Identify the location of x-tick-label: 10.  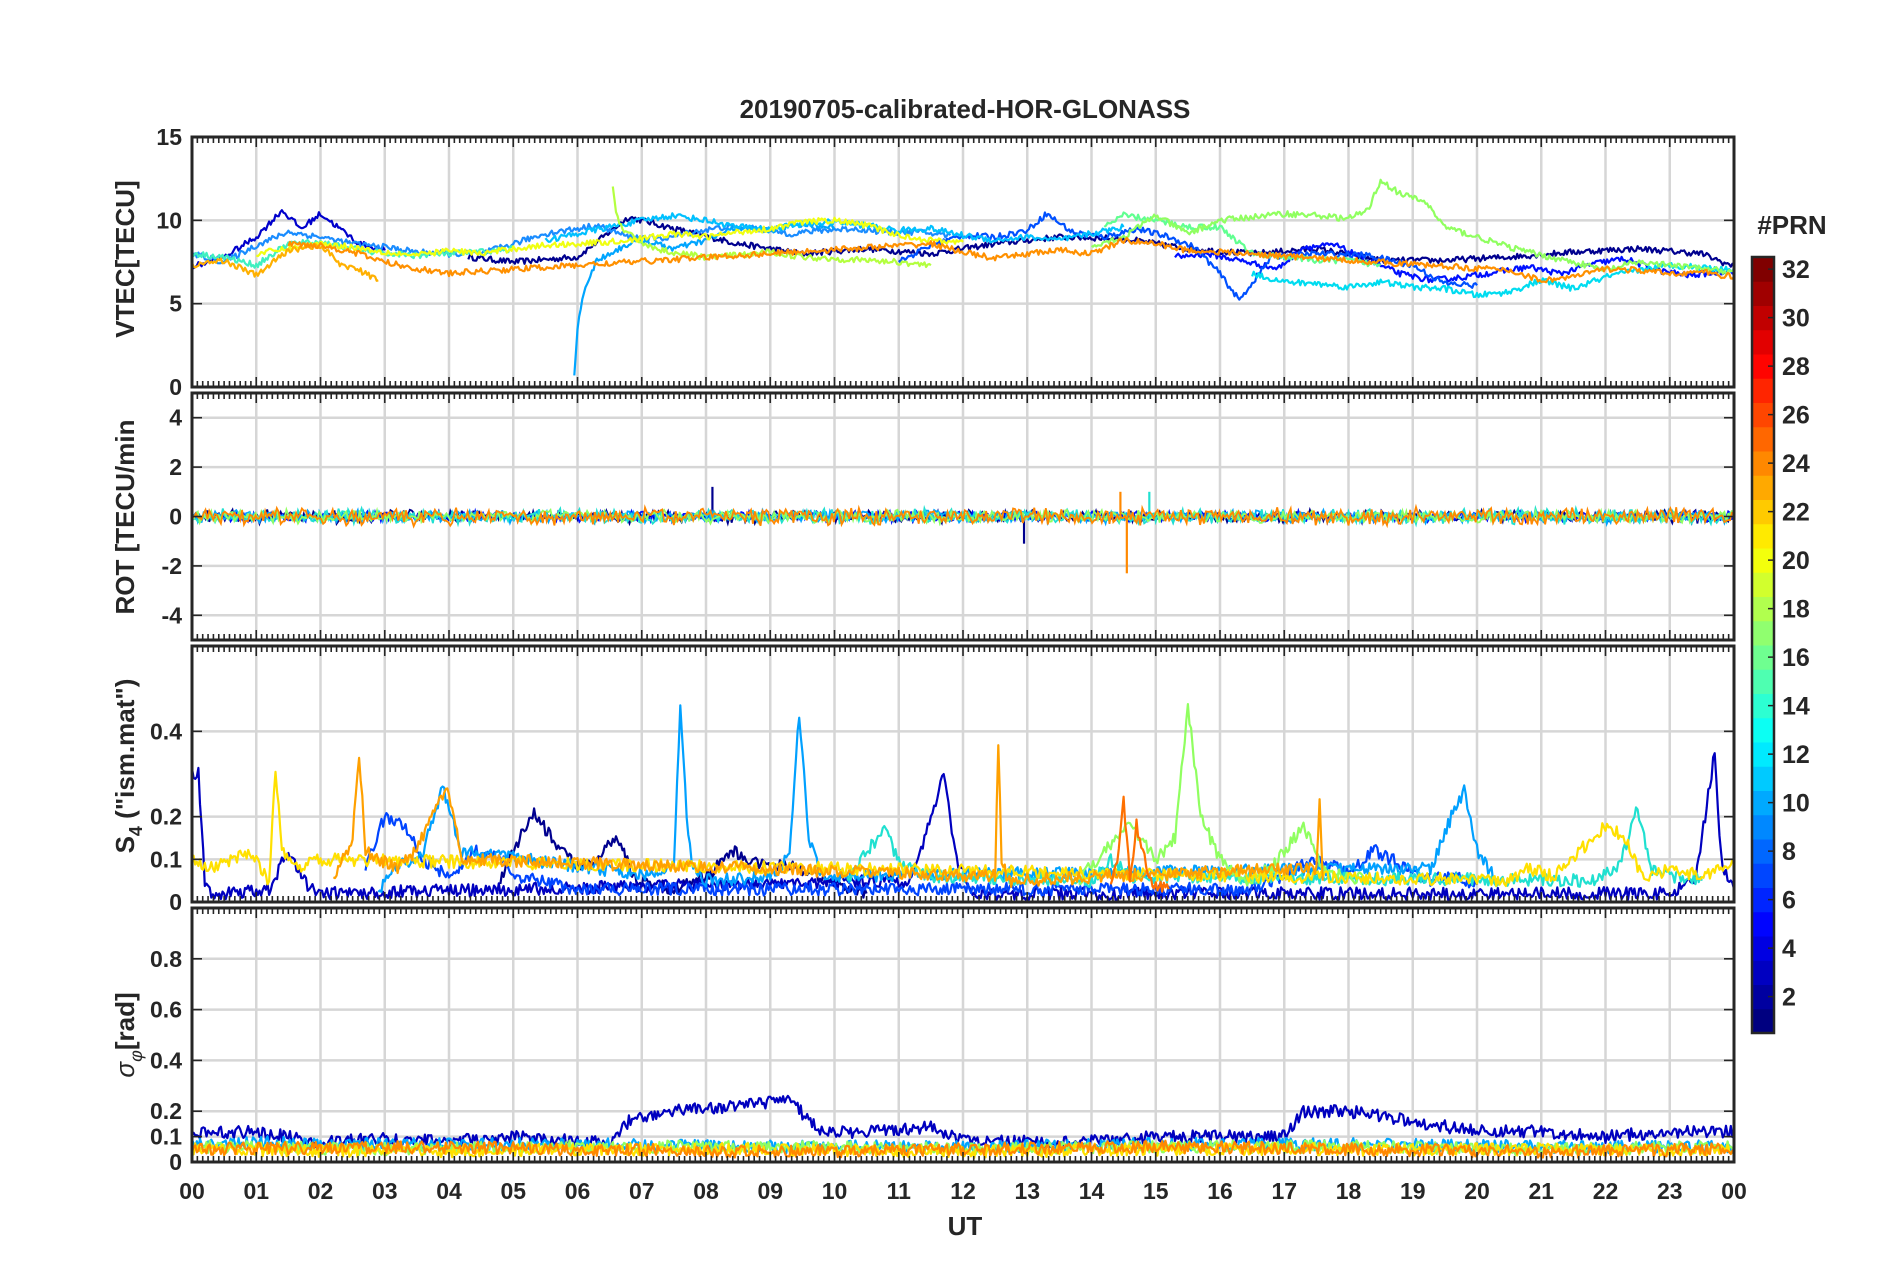
(835, 1191).